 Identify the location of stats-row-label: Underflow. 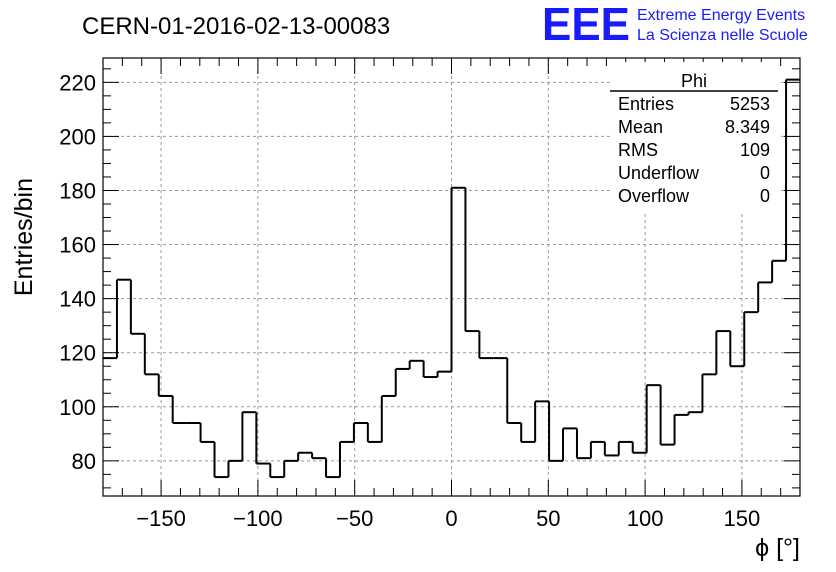
(659, 173).